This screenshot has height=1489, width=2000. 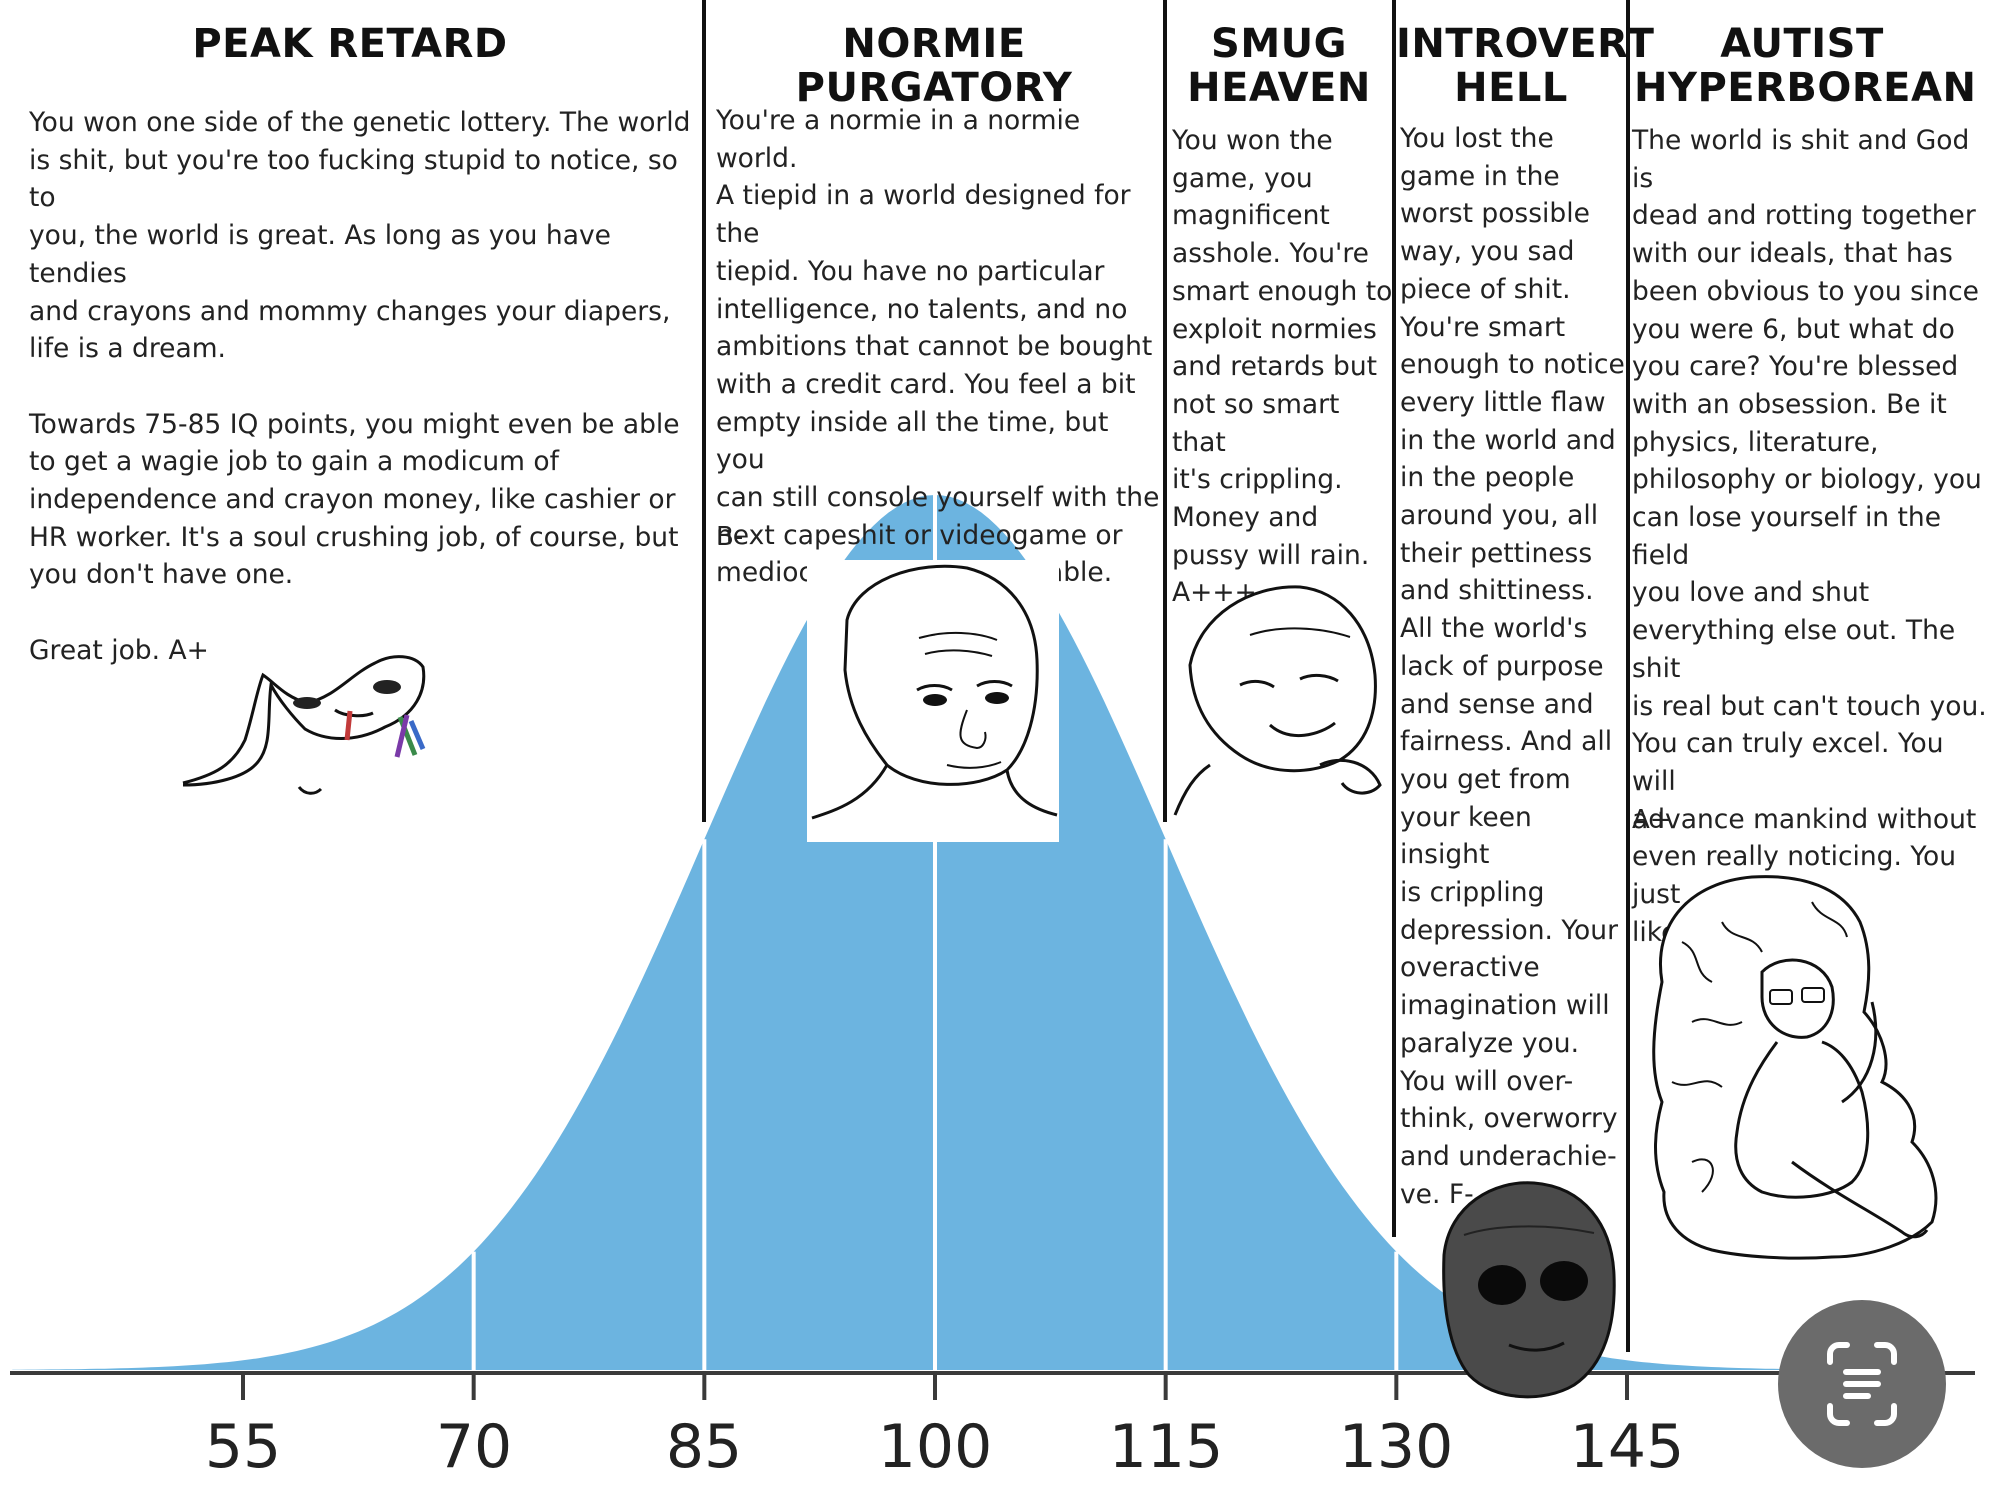 What do you see at coordinates (304, 725) in the screenshot?
I see `drooling-wojak-drawing` at bounding box center [304, 725].